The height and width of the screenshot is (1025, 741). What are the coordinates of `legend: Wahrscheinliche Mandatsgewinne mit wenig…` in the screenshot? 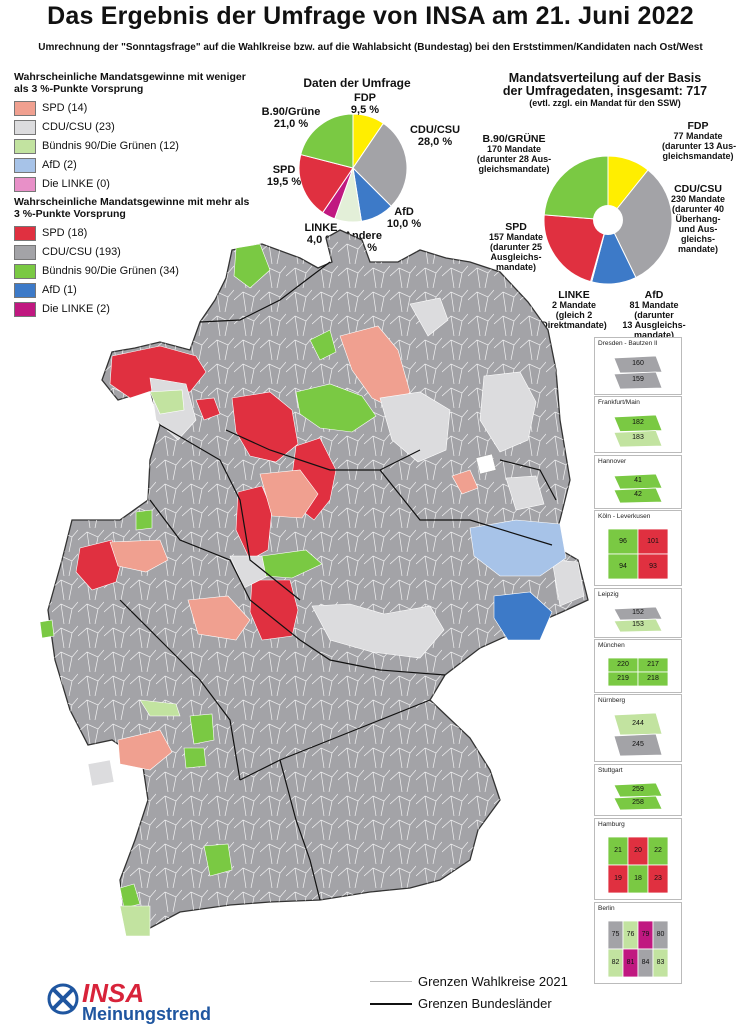 It's located at (134, 195).